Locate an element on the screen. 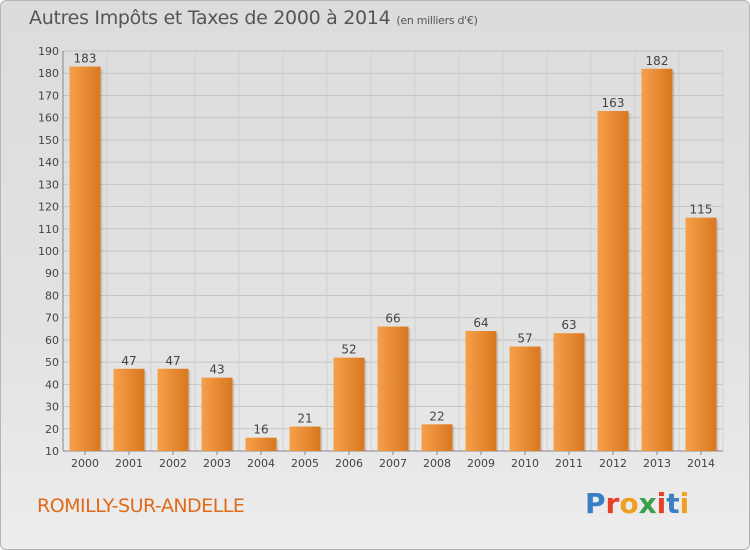  data-label: 16 is located at coordinates (260, 430).